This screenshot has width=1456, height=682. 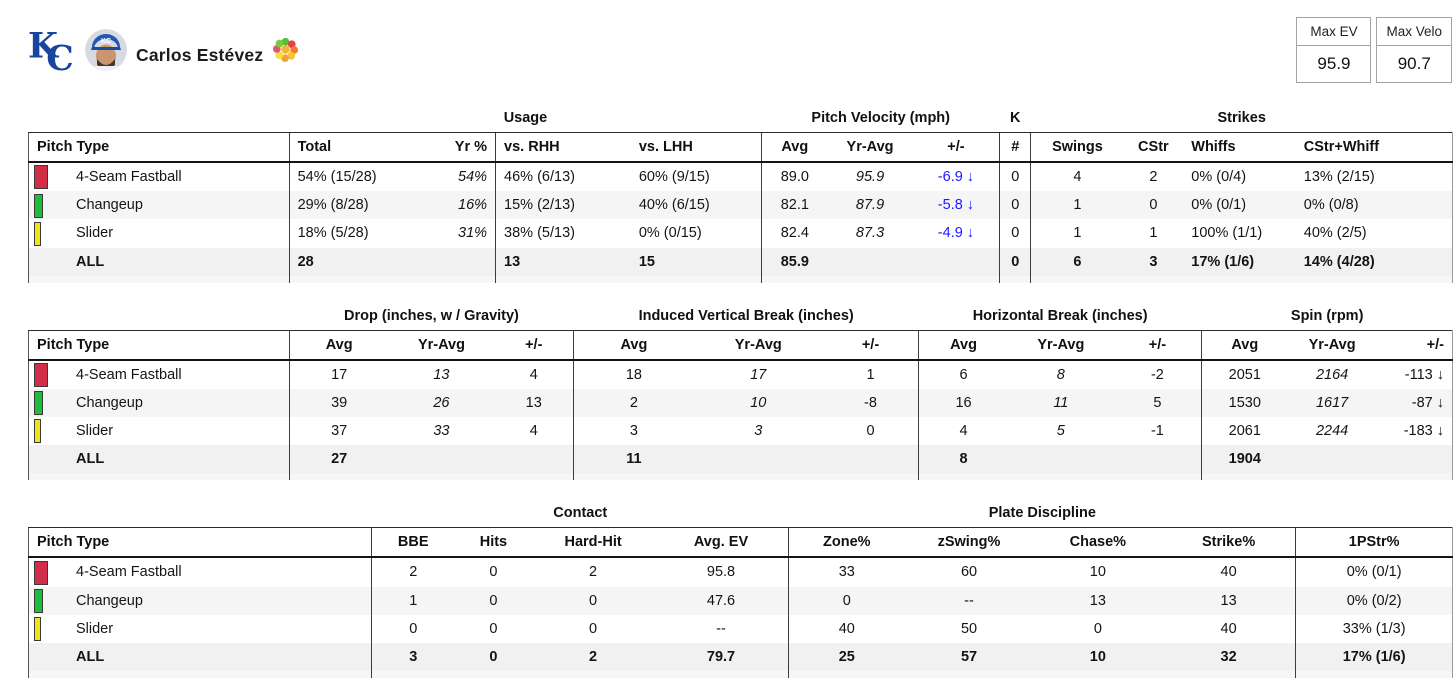 What do you see at coordinates (721, 572) in the screenshot?
I see `stat-cell: 95.8` at bounding box center [721, 572].